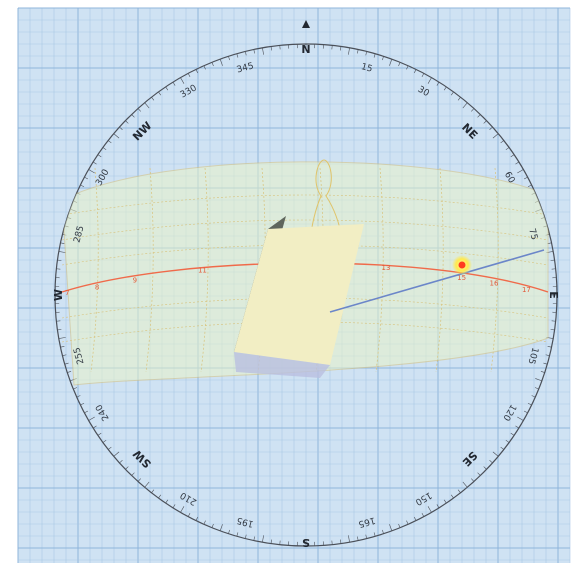  I want to click on degree-label: 165, so click(366, 521).